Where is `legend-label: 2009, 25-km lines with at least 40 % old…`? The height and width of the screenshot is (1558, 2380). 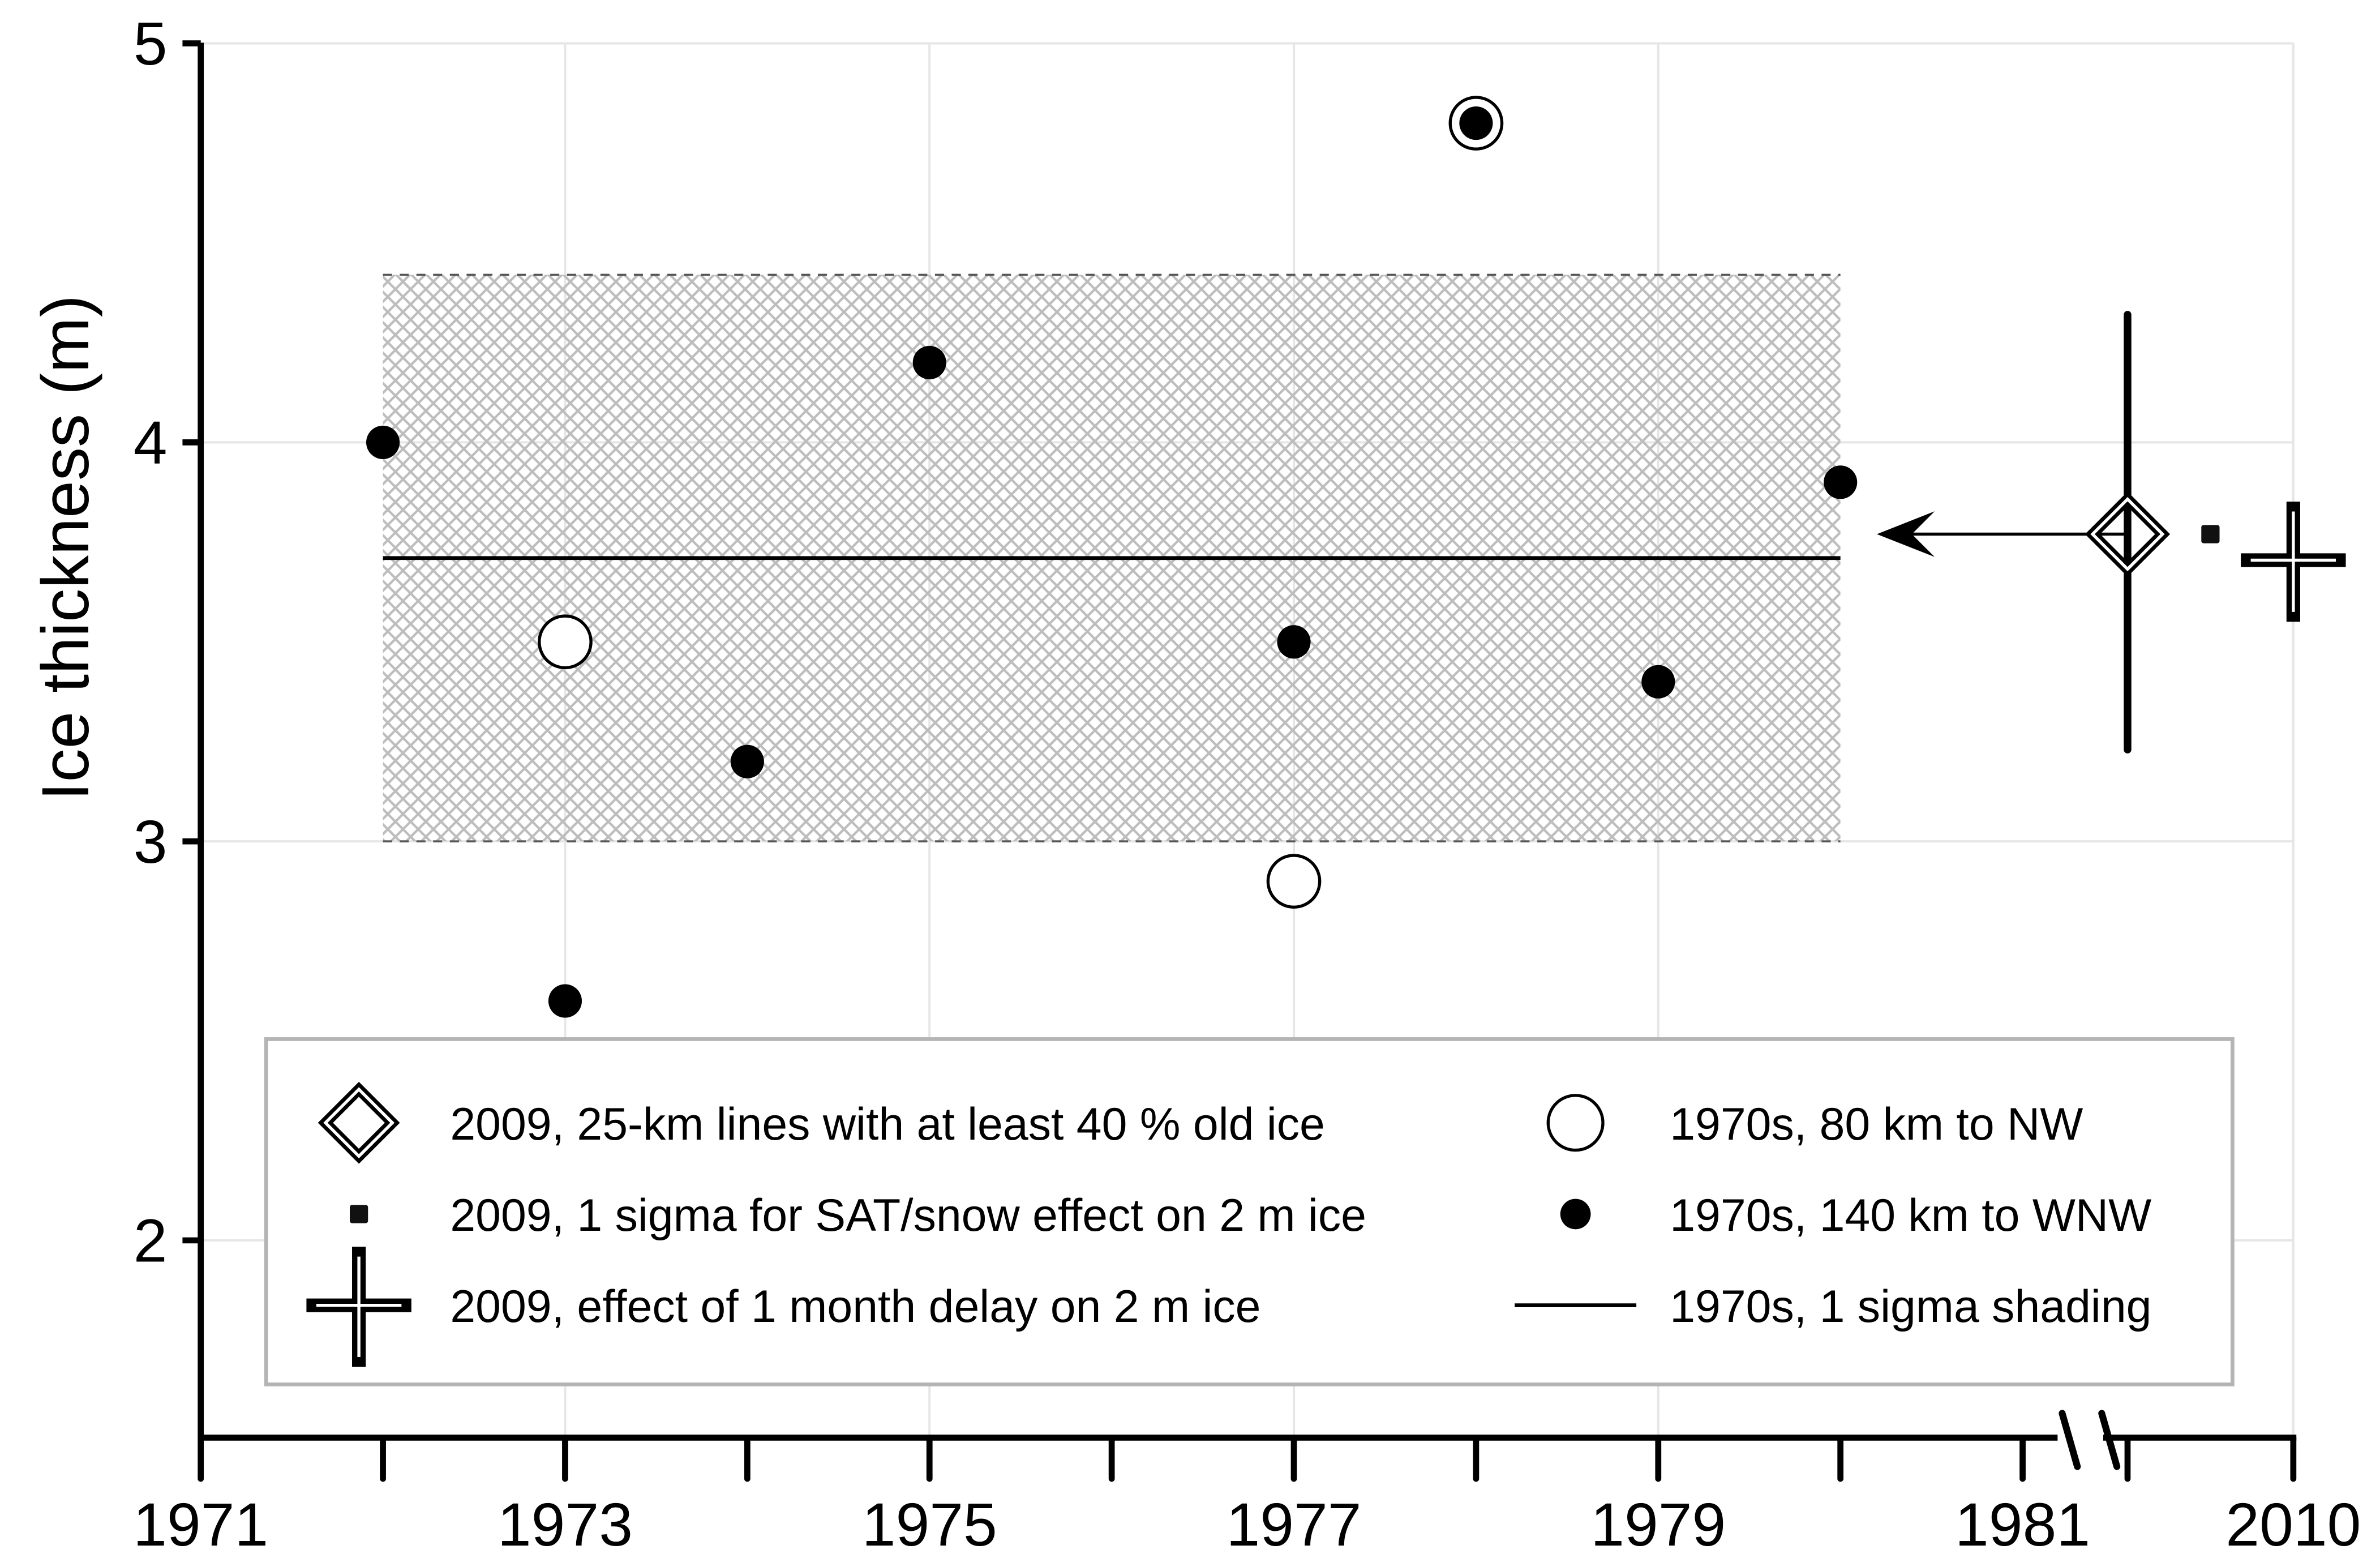 legend-label: 2009, 25-km lines with at least 40 % old… is located at coordinates (887, 1124).